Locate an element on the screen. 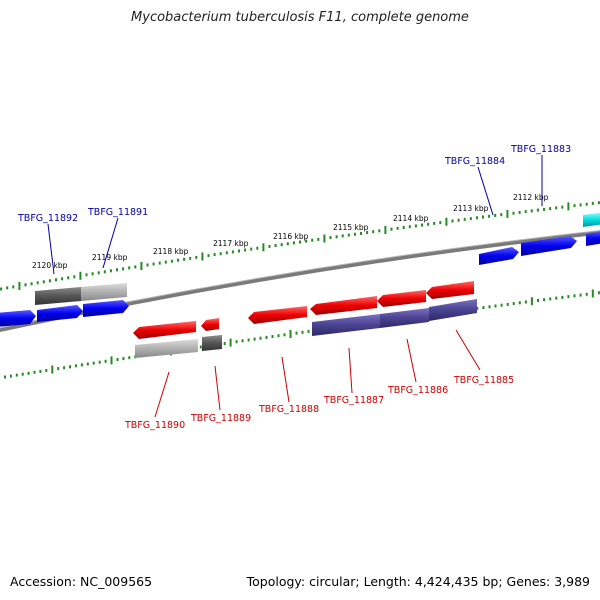  gene-label-tbfg-11892: TBFG_11892 is located at coordinates (47, 218).